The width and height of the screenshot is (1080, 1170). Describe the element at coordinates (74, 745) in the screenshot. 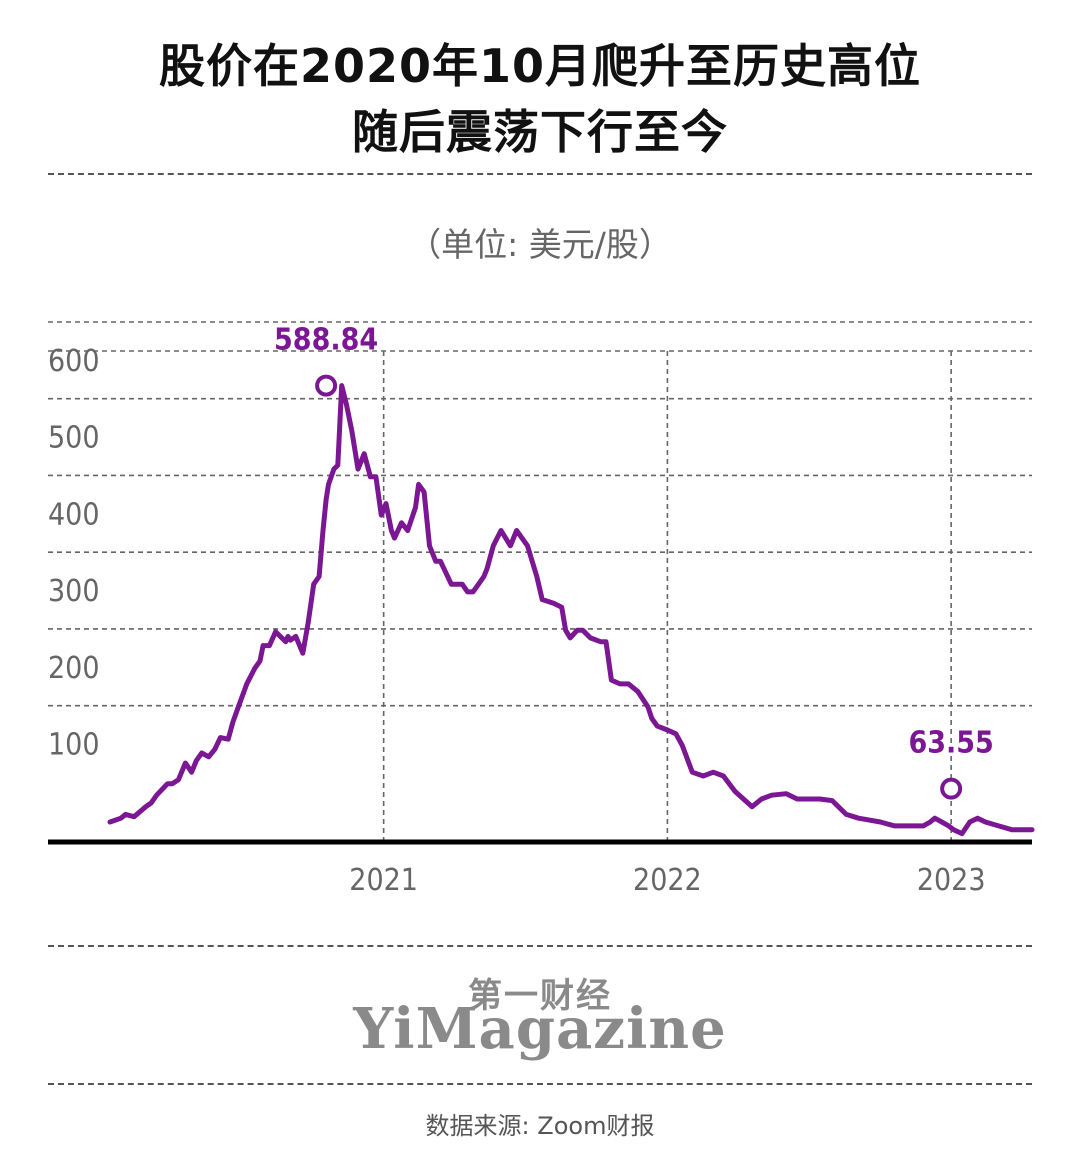

I see `y-tick-label-100: 100` at that location.